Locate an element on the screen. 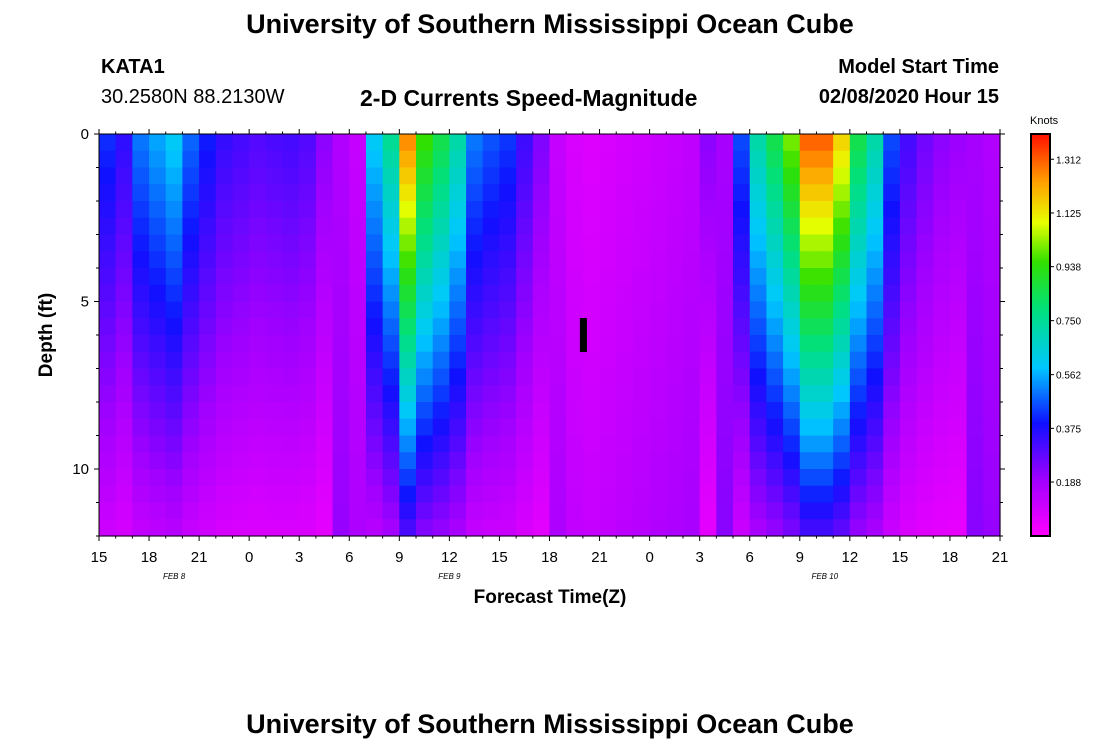  colorbar-tick-label: 0.750 is located at coordinates (1068, 322).